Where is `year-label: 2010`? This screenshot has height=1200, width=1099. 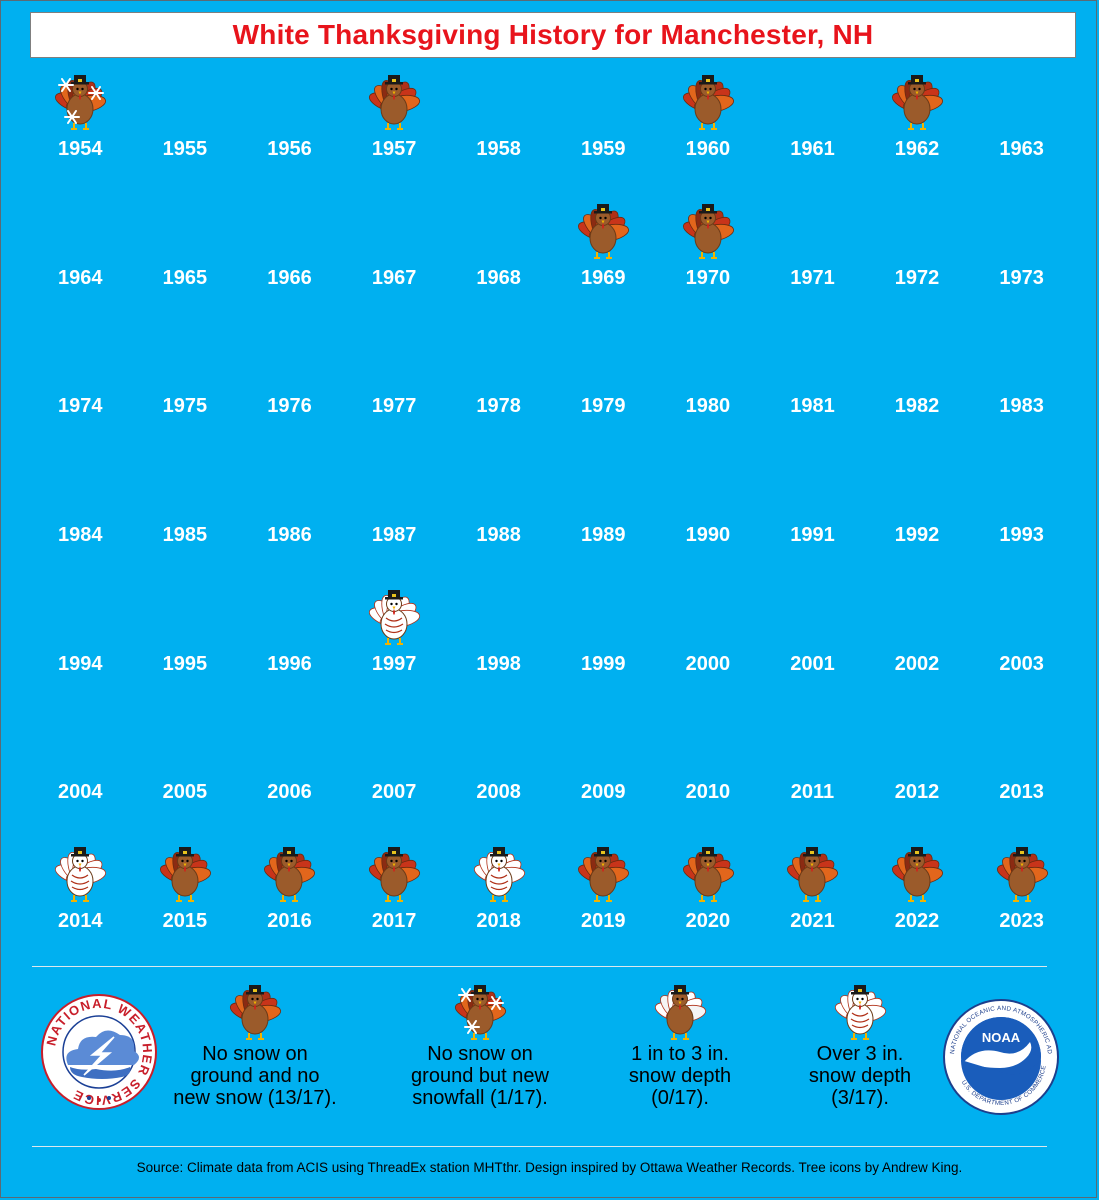
year-label: 2010 is located at coordinates (708, 792).